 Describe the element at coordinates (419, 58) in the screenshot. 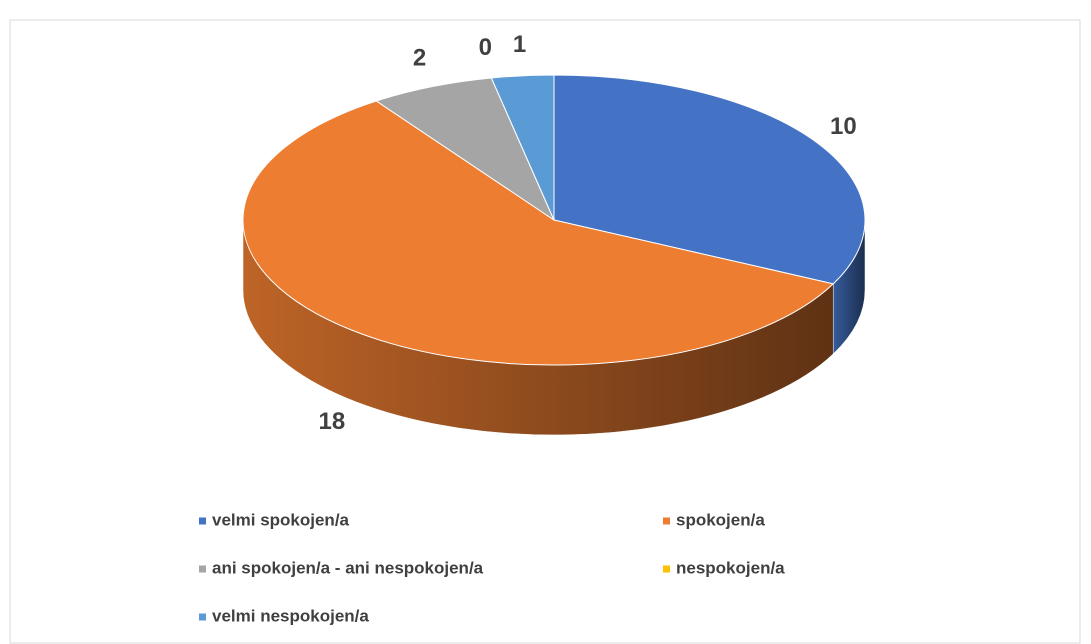

I see `data-label: 2` at that location.